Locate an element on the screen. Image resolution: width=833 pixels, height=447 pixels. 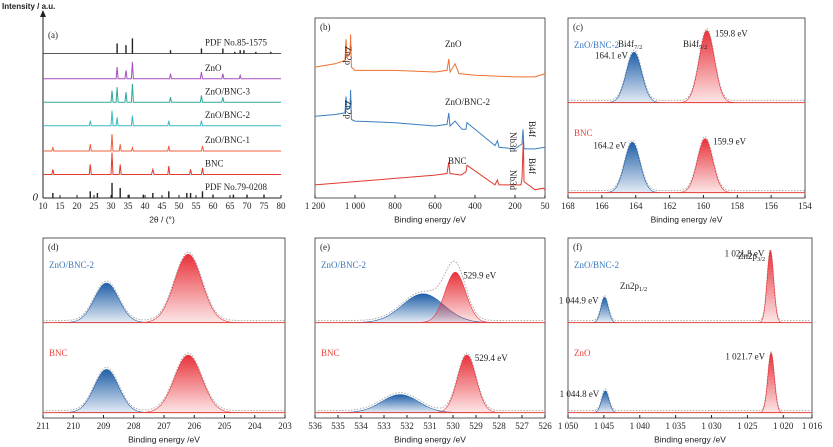
annotation-subscript: 5/2 is located at coordinates (703, 47).